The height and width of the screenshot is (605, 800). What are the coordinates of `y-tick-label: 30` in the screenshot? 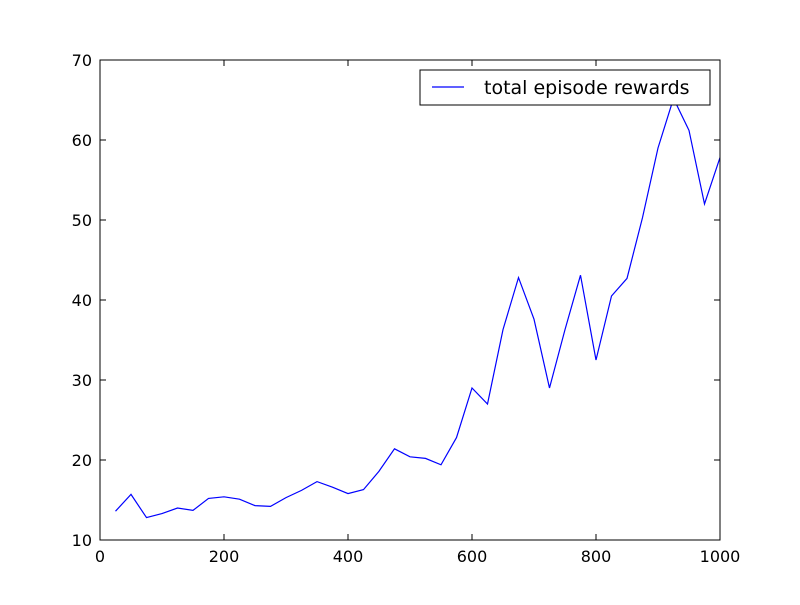 It's located at (82, 380).